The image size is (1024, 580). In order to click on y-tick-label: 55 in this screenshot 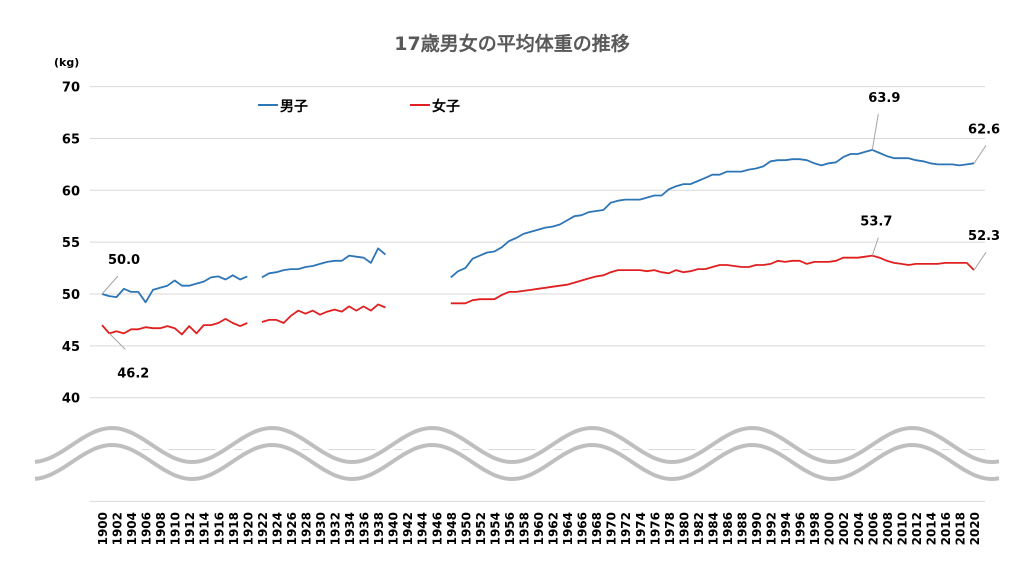, I will do `click(71, 243)`.